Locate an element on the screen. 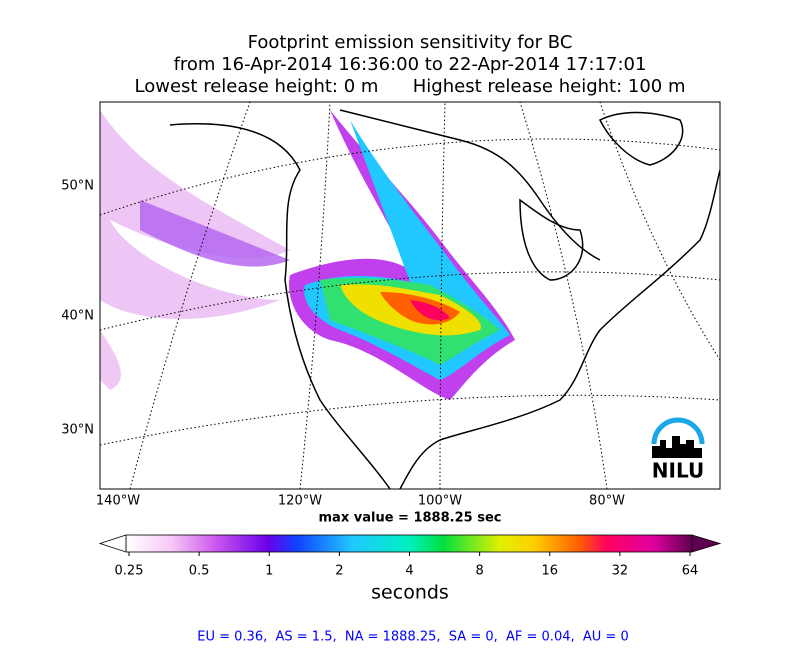 Image resolution: width=800 pixels, height=654 pixels. colorbar-tick-label: 16 is located at coordinates (549, 571).